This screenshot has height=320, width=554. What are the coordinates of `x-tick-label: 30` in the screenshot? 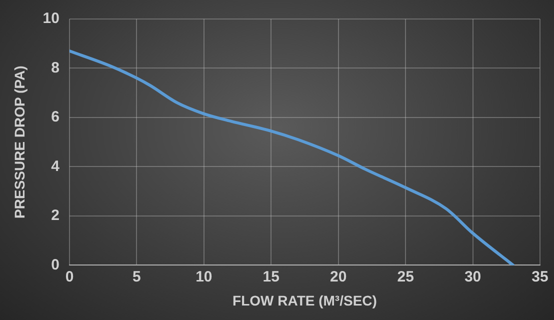 It's located at (473, 277).